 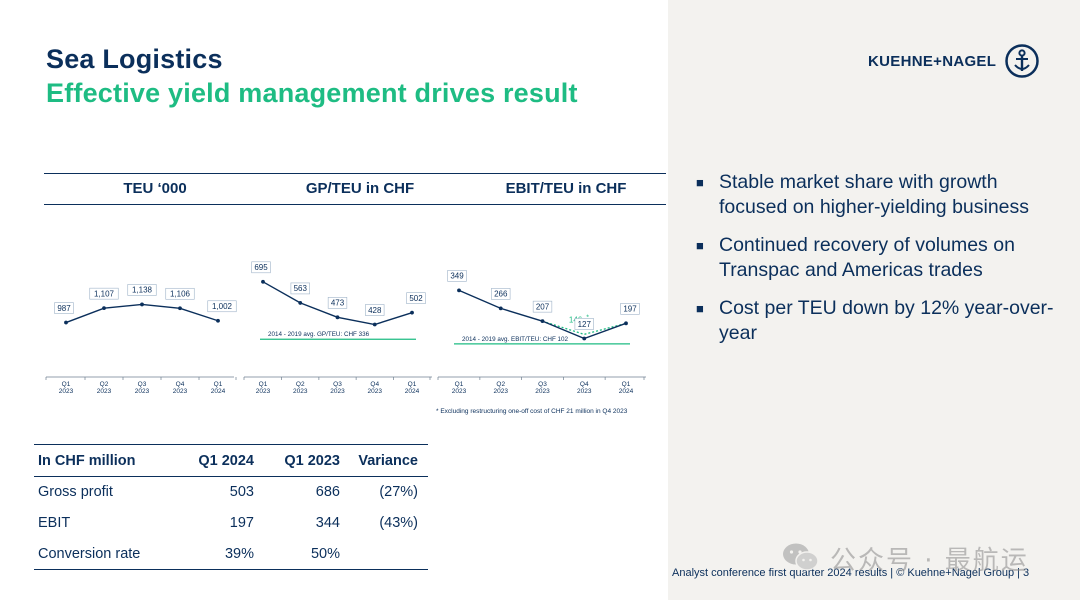 I want to click on data-label: 502, so click(x=416, y=298).